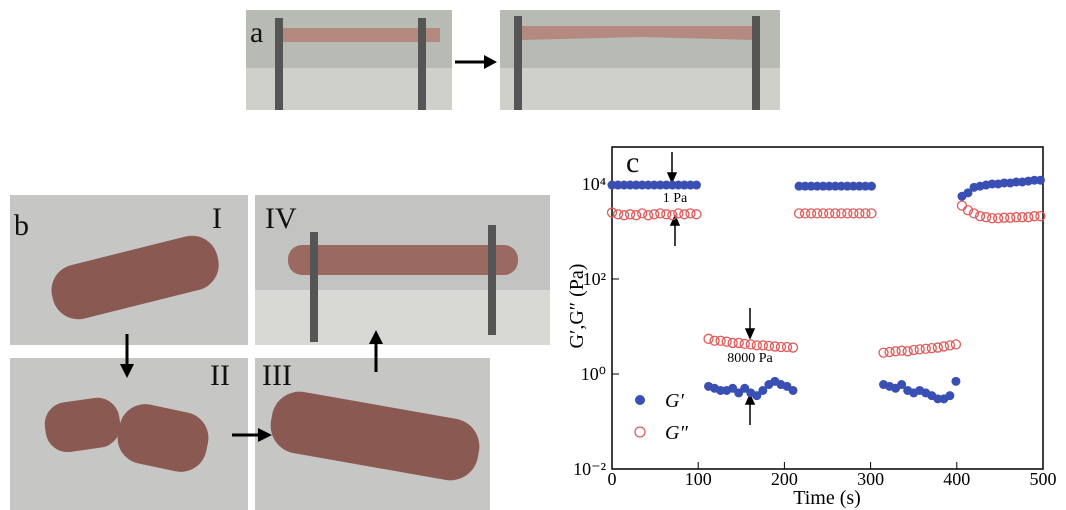 The image size is (1066, 510). I want to click on photo-b3, so click(372, 434).